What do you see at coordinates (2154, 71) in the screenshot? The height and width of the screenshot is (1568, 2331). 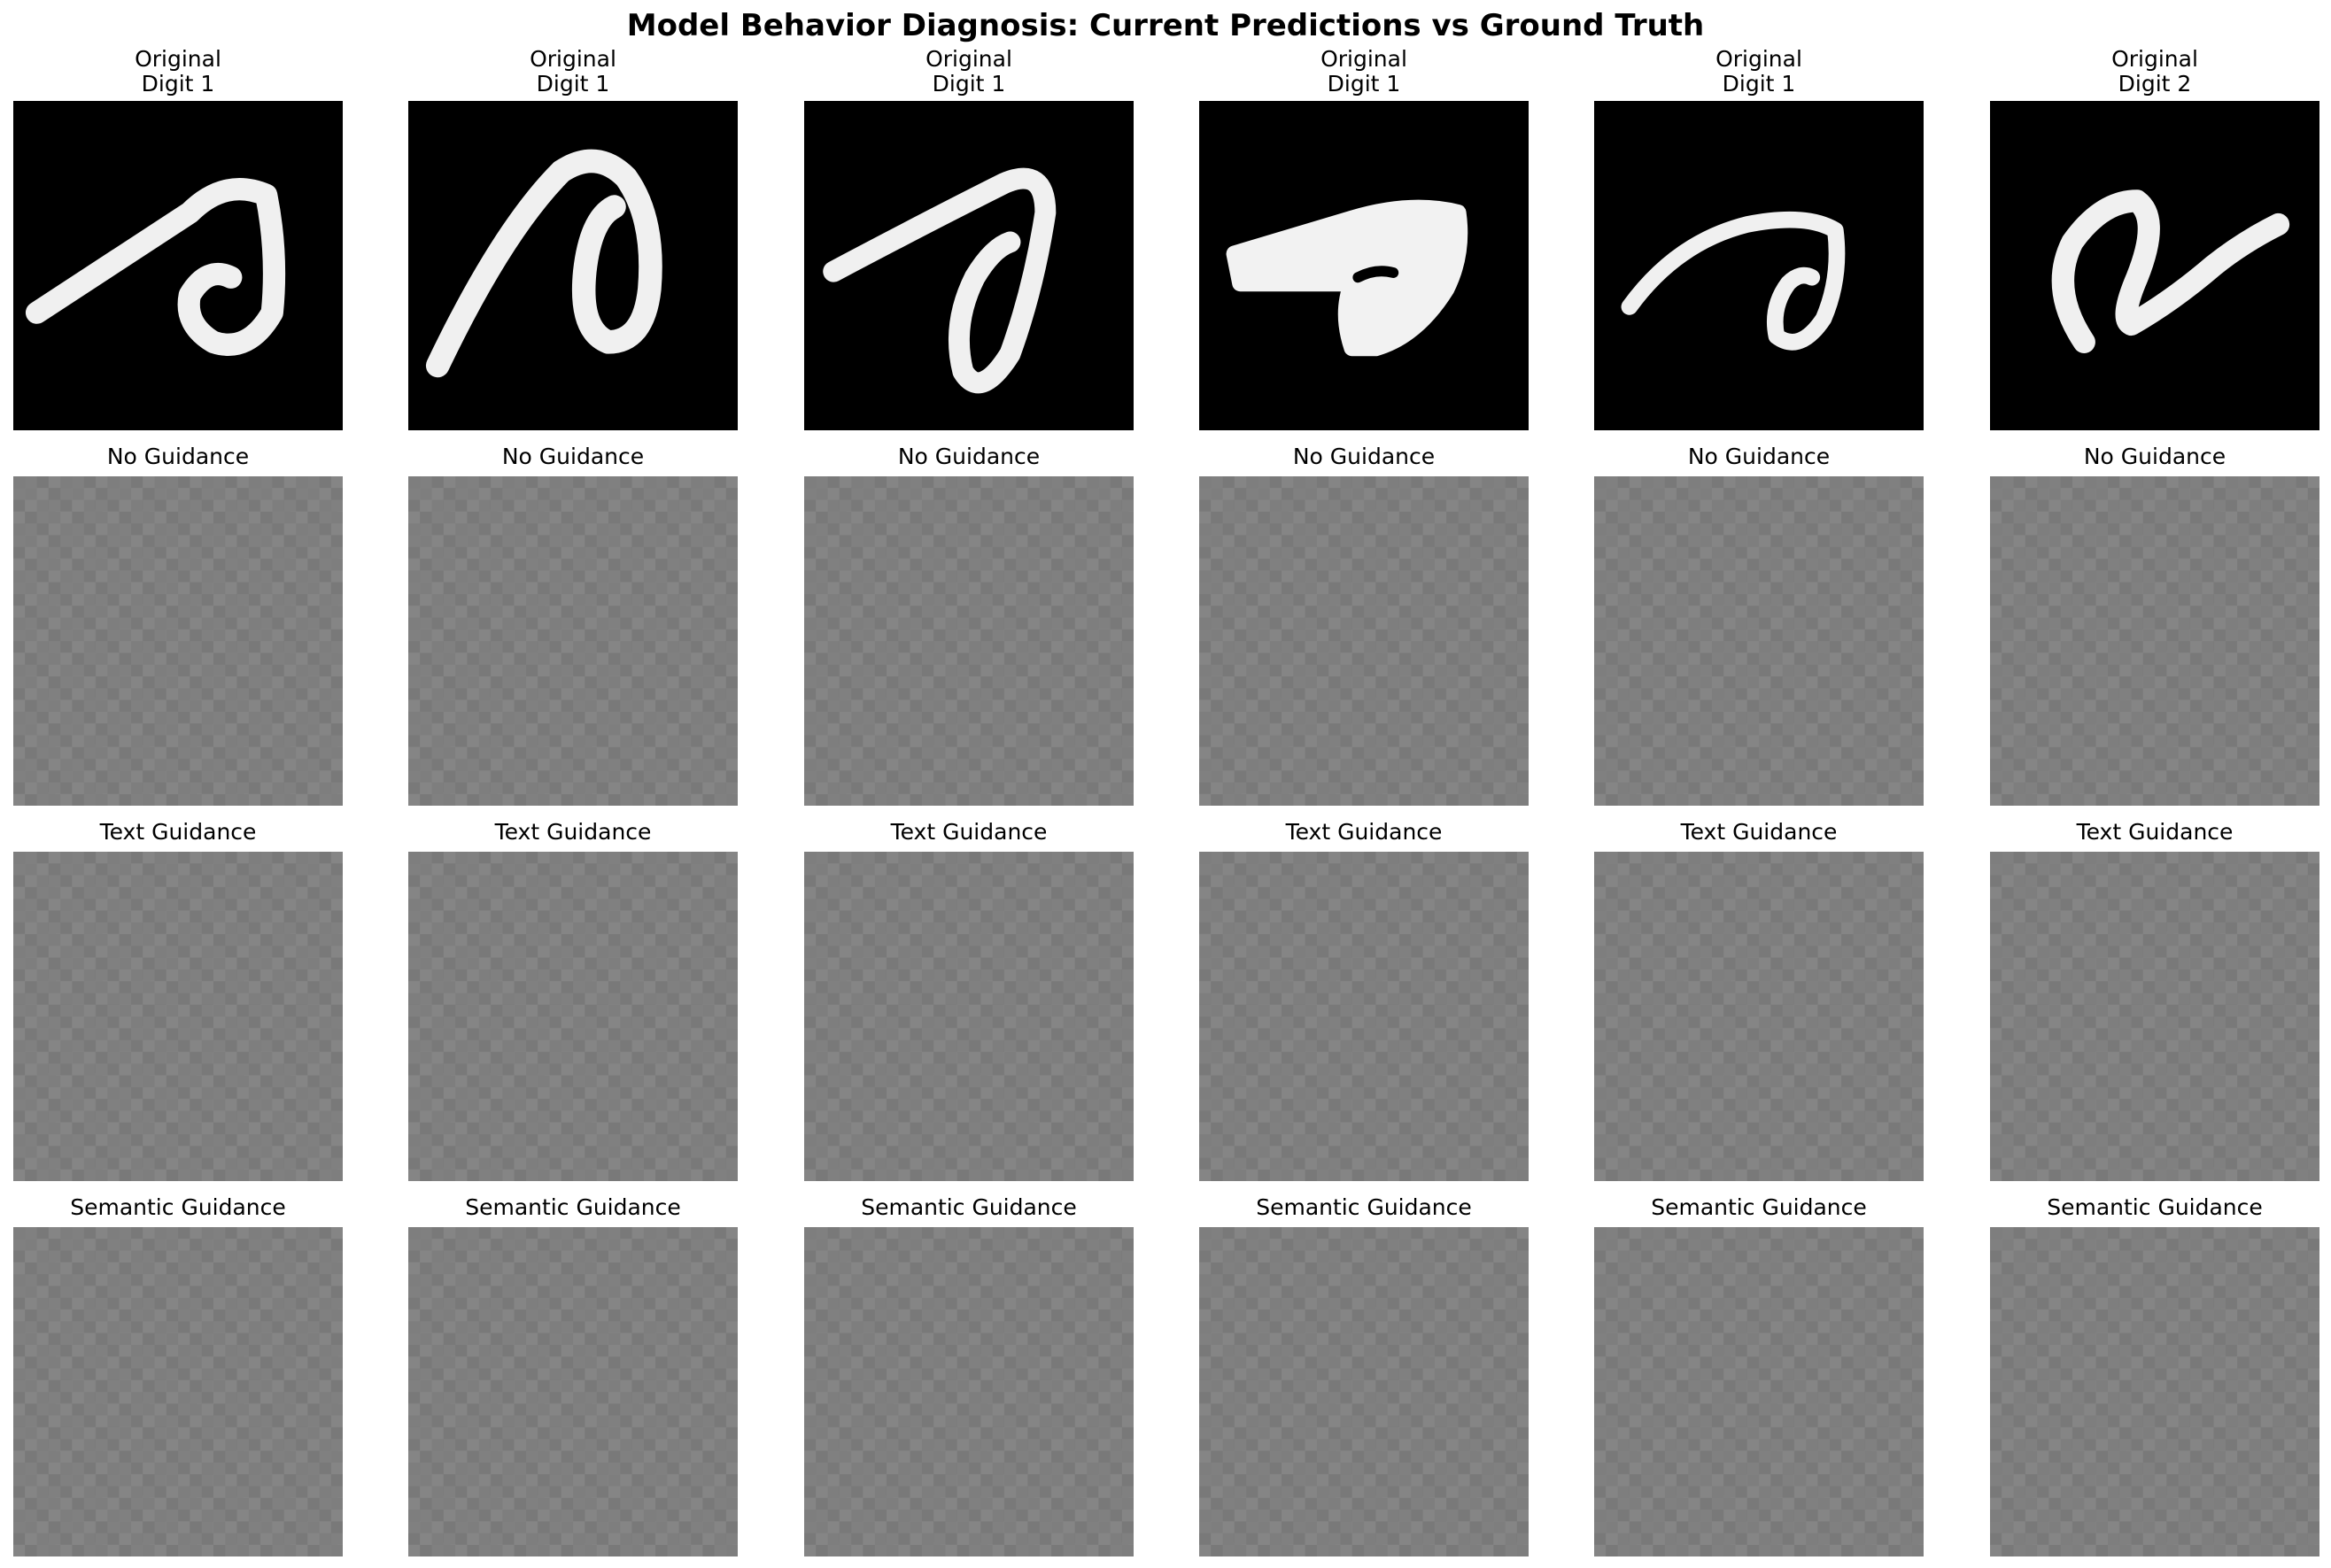 I see `panel-title: Original Digit 2` at bounding box center [2154, 71].